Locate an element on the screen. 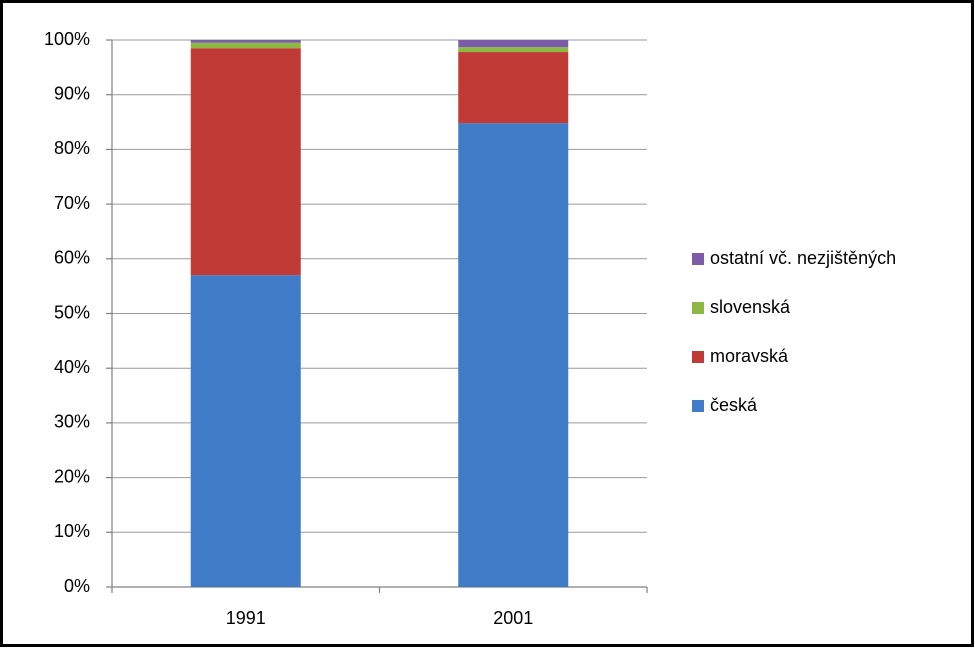 This screenshot has width=975, height=648. y-tick-label: 100% is located at coordinates (67, 39).